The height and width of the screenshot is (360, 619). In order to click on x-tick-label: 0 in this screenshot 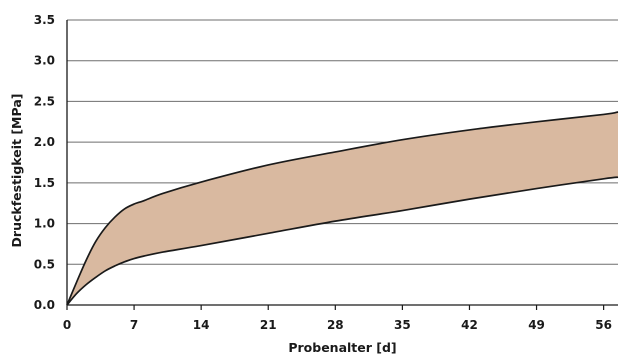, I will do `click(67, 325)`.